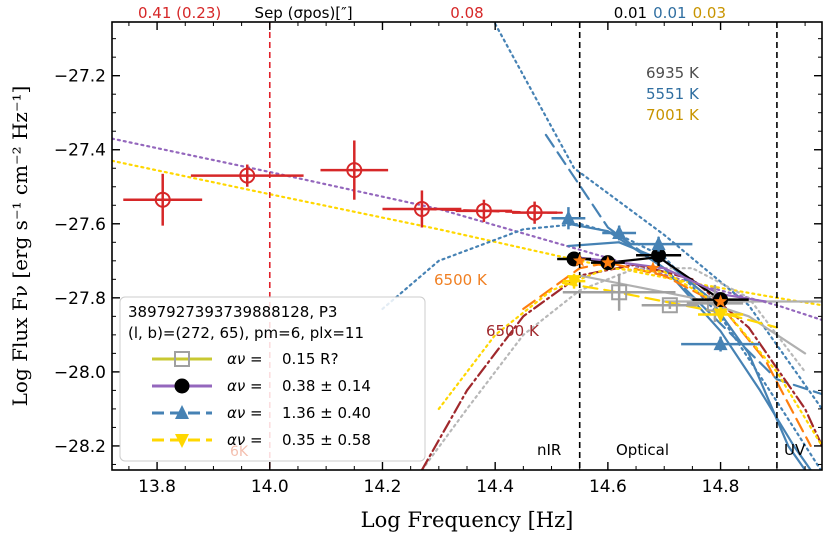  I want to click on curve-orange-dashed, so click(667, 354).